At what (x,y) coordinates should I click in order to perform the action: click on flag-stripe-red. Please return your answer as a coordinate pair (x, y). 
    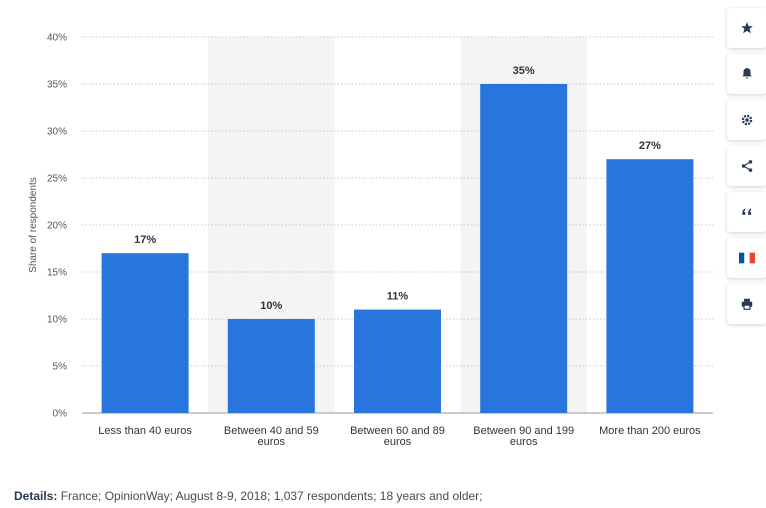
    Looking at the image, I should click on (752, 258).